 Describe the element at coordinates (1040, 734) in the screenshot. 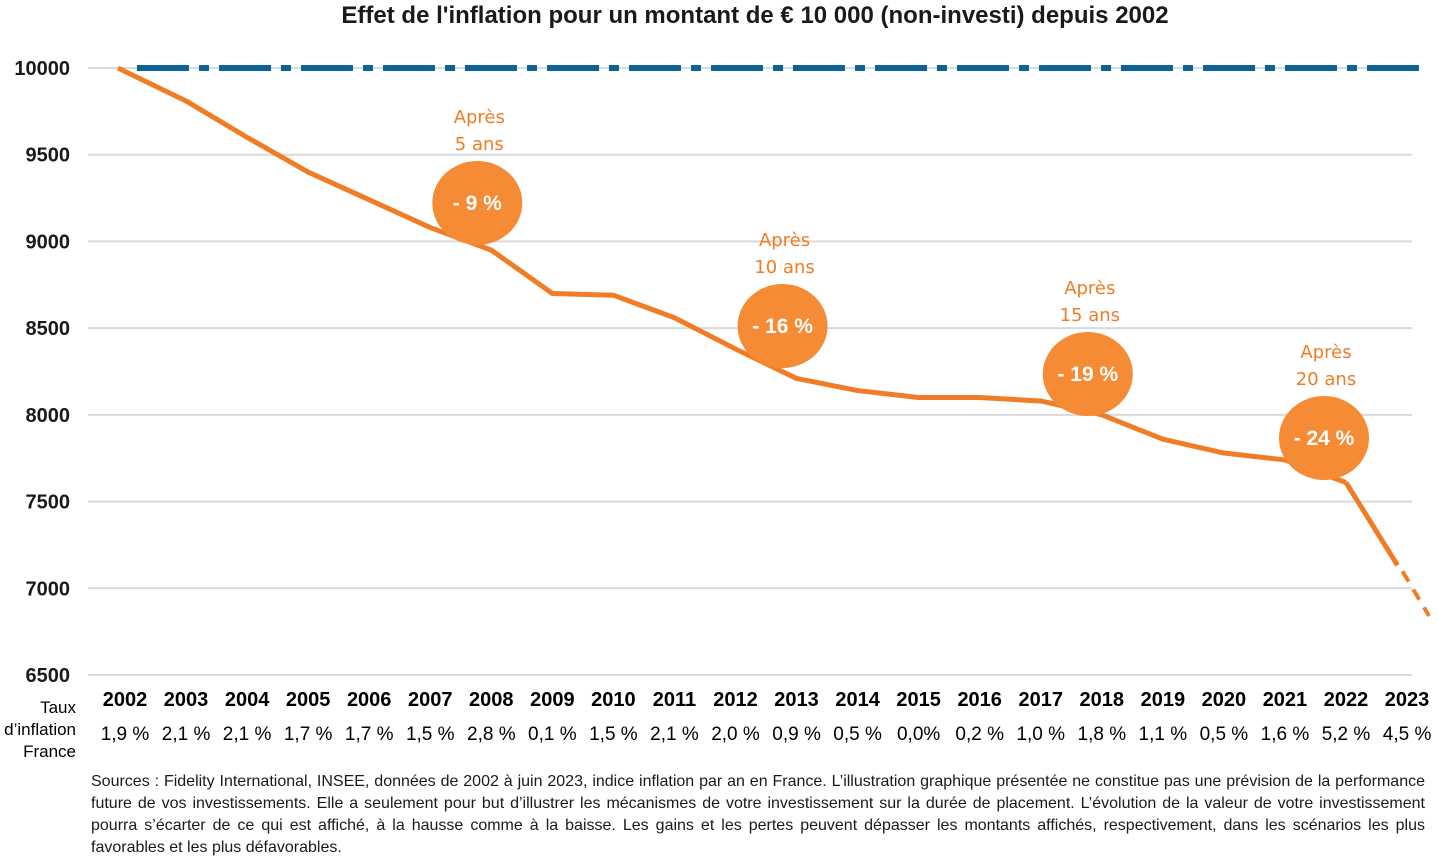

I see `inflation-rate-value: 1,0 %` at that location.